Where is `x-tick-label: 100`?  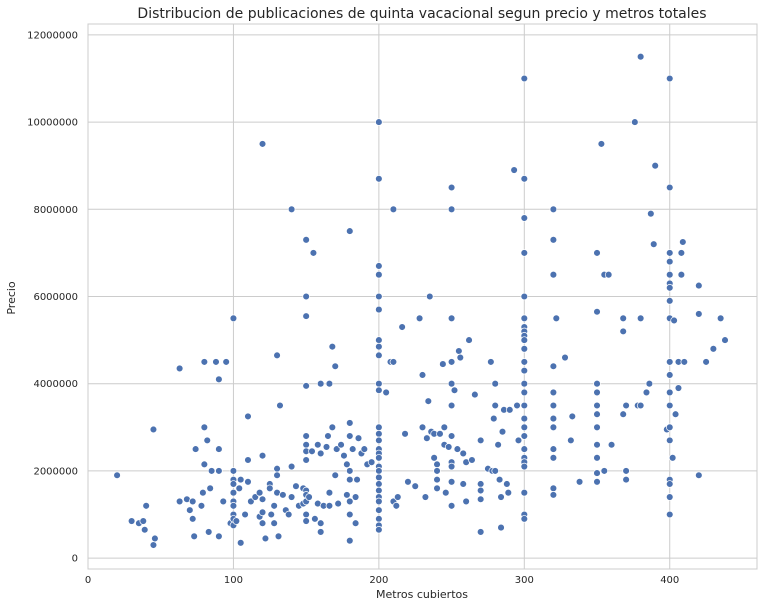
x-tick-label: 100 is located at coordinates (233, 580).